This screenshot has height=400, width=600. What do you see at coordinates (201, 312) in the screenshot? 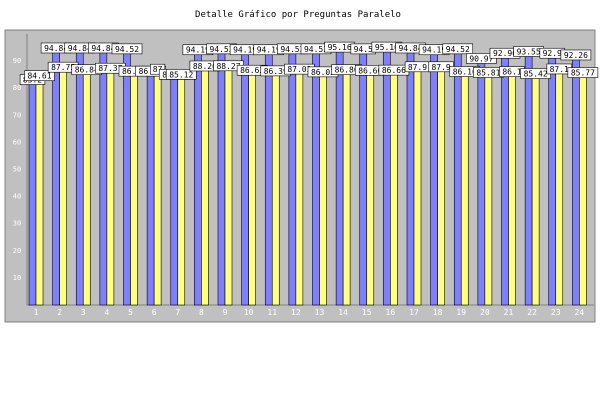
I see `x-tick-label: 8` at bounding box center [201, 312].